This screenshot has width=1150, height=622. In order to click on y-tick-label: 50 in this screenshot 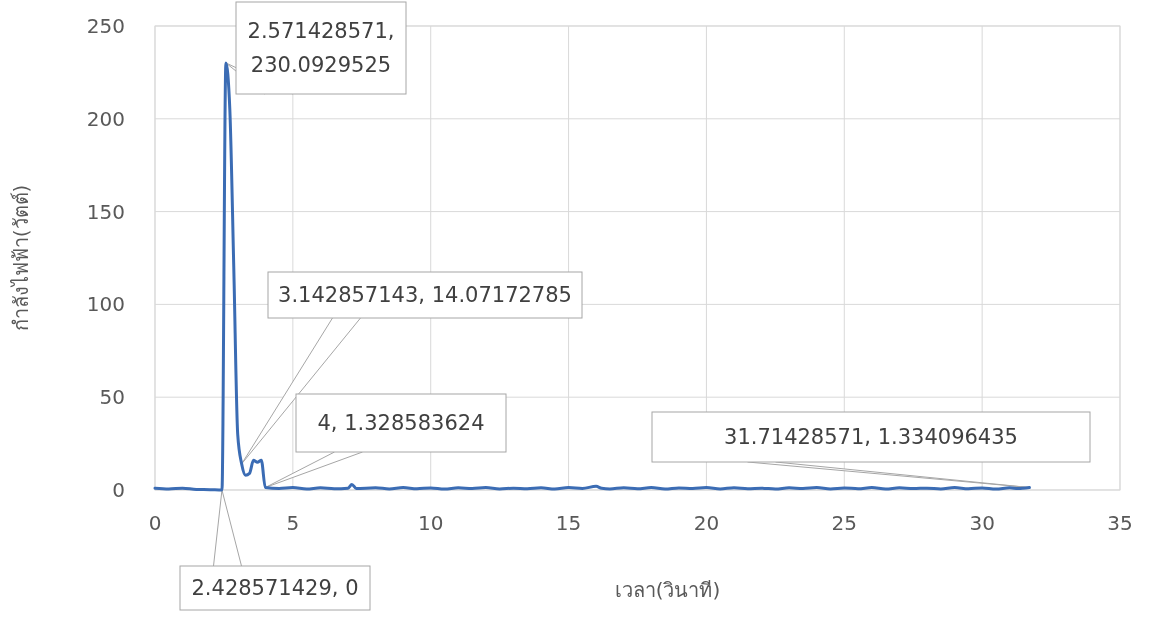, I will do `click(112, 397)`.